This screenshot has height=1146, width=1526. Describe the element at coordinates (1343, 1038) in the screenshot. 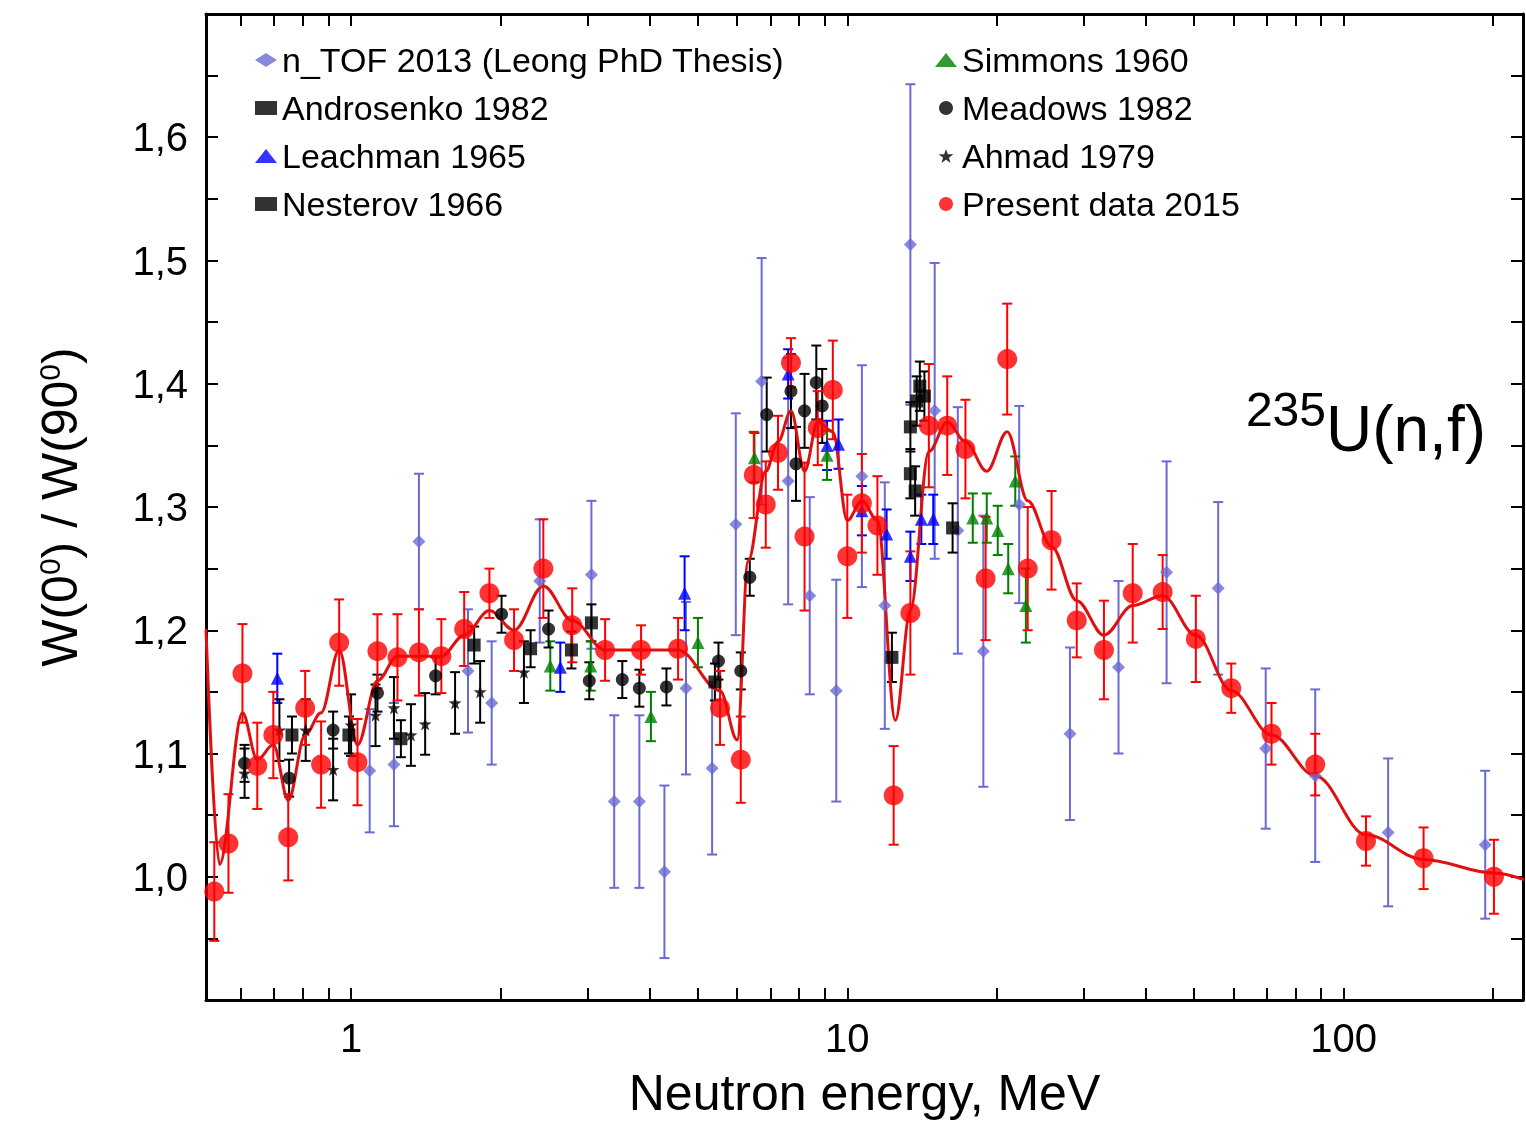

I see `x-tick-label: 100` at that location.